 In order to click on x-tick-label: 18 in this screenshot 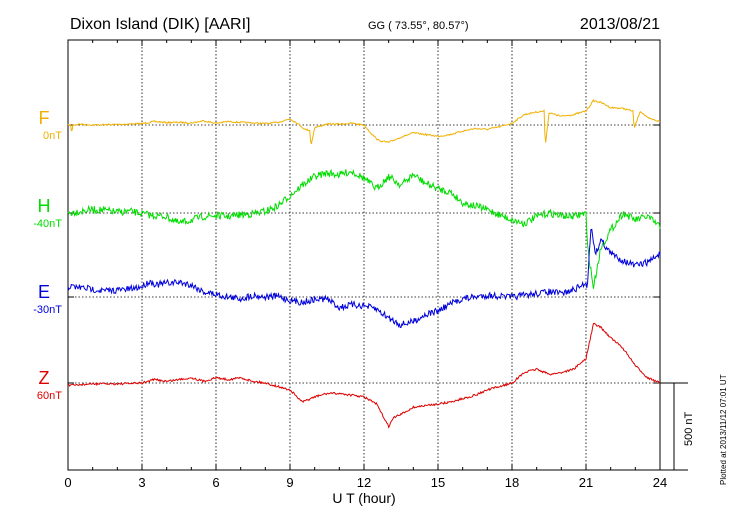, I will do `click(512, 482)`.